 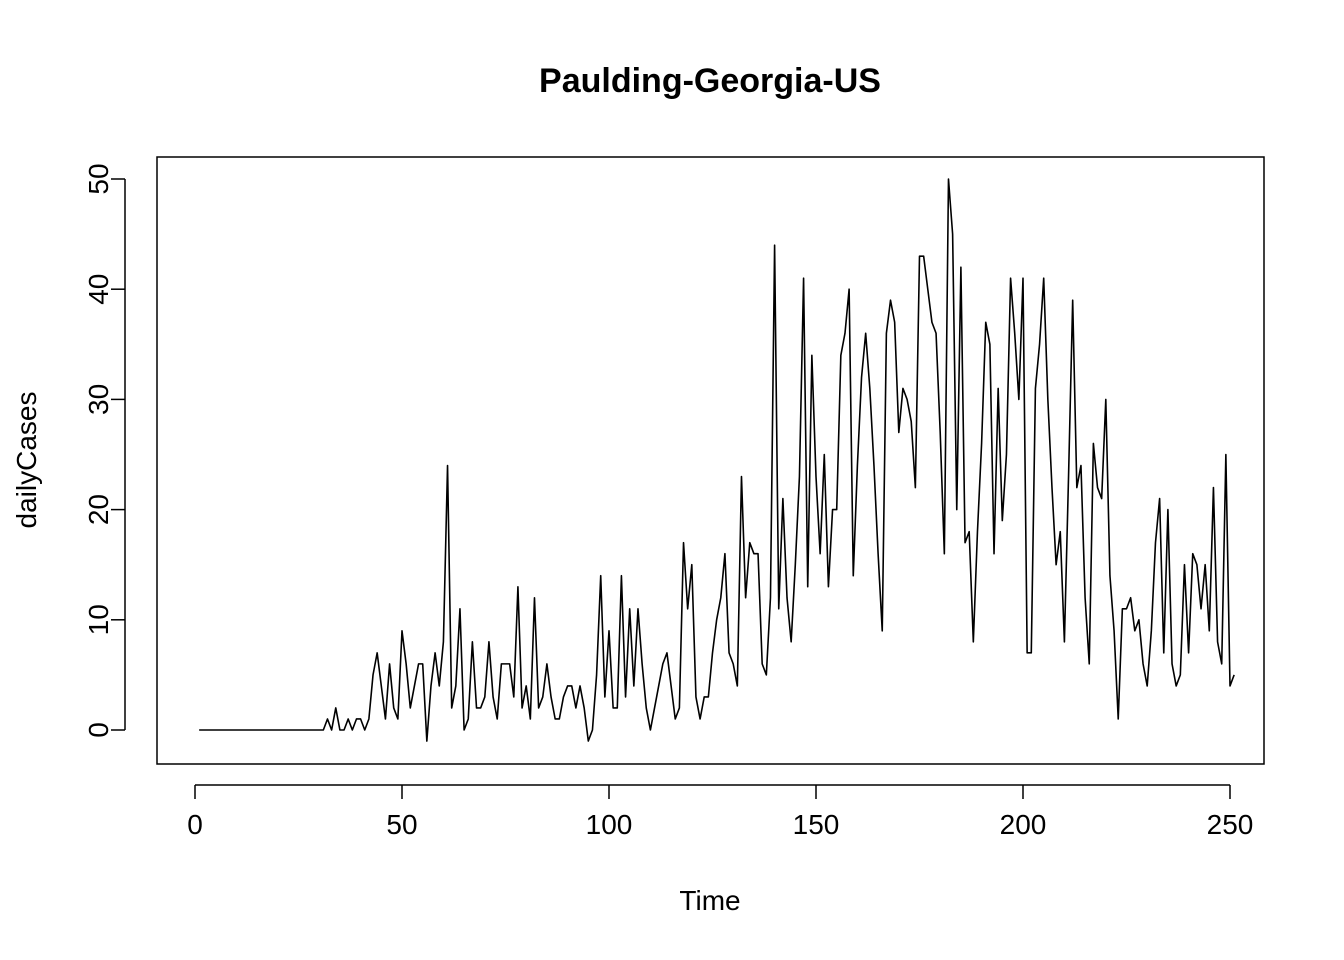 What do you see at coordinates (195, 824) in the screenshot?
I see `x-tick-label: 0` at bounding box center [195, 824].